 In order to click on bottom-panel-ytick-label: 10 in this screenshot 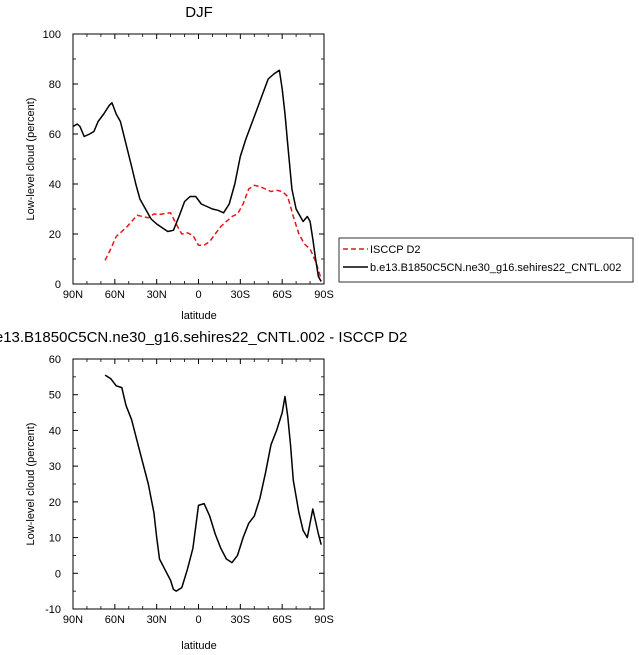, I will do `click(55, 539)`.